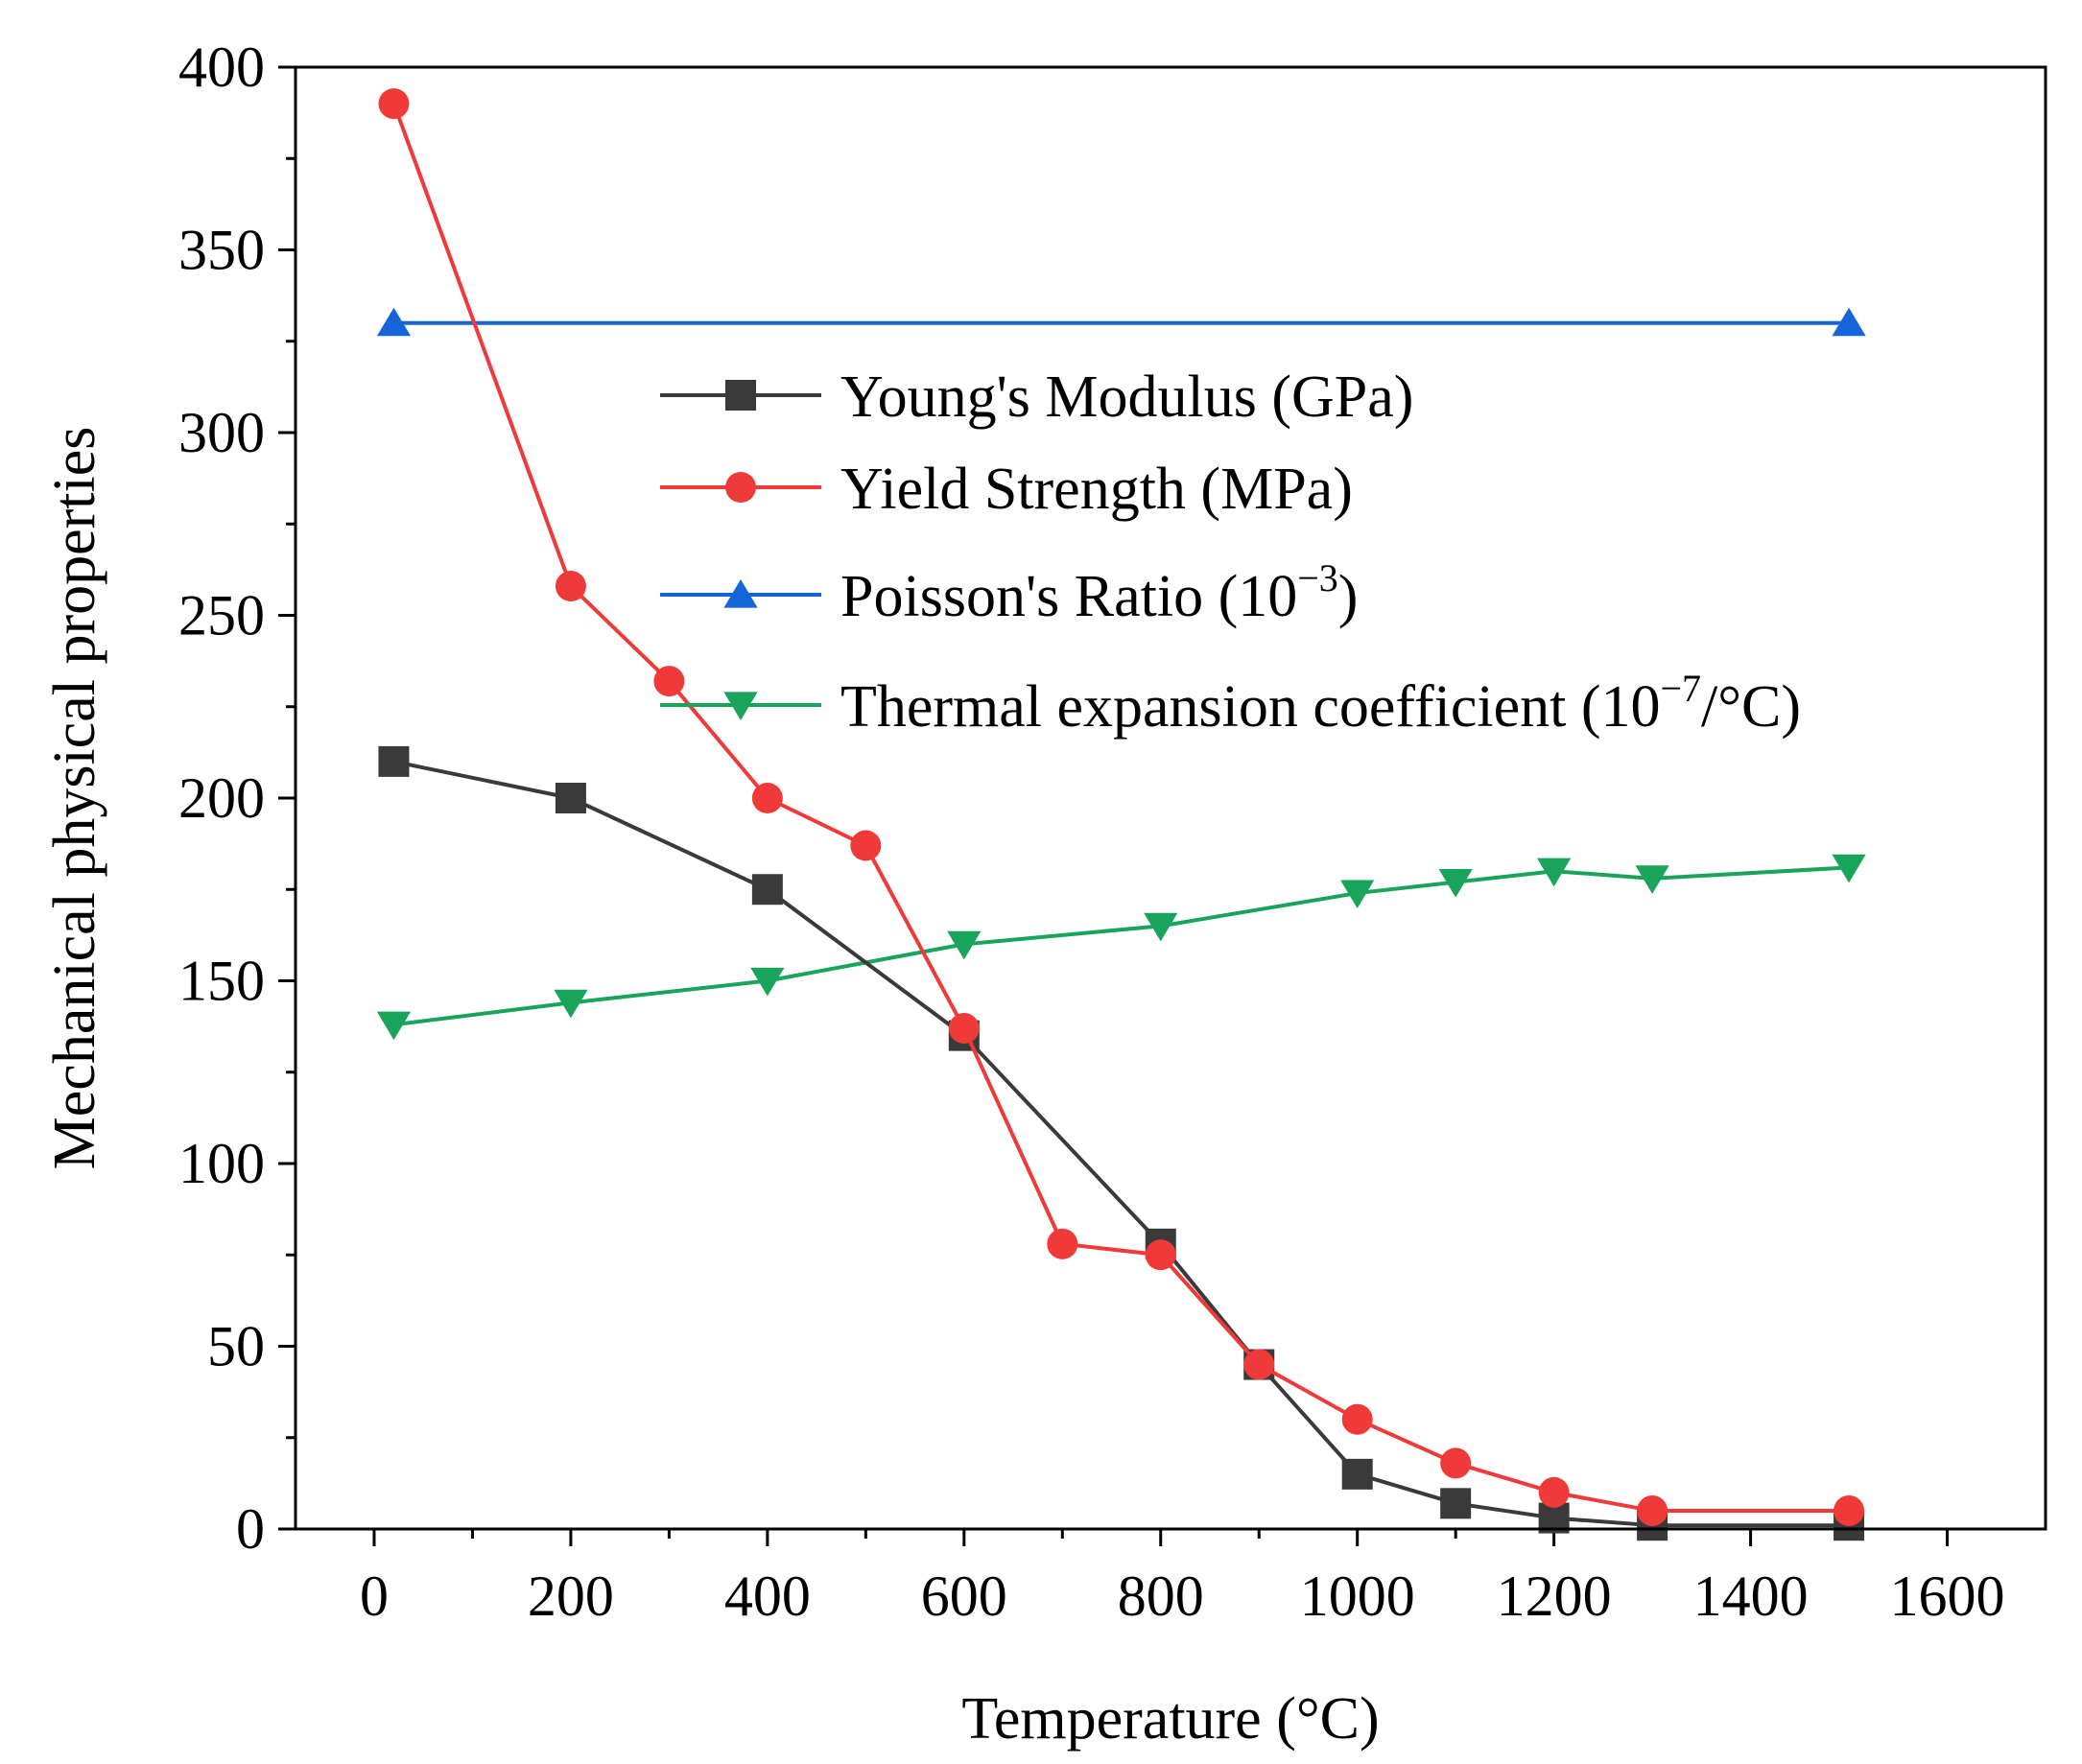 This screenshot has height=1764, width=2082. What do you see at coordinates (1068, 597) in the screenshot?
I see `legend-label-part: Poisson's Ratio (10` at bounding box center [1068, 597].